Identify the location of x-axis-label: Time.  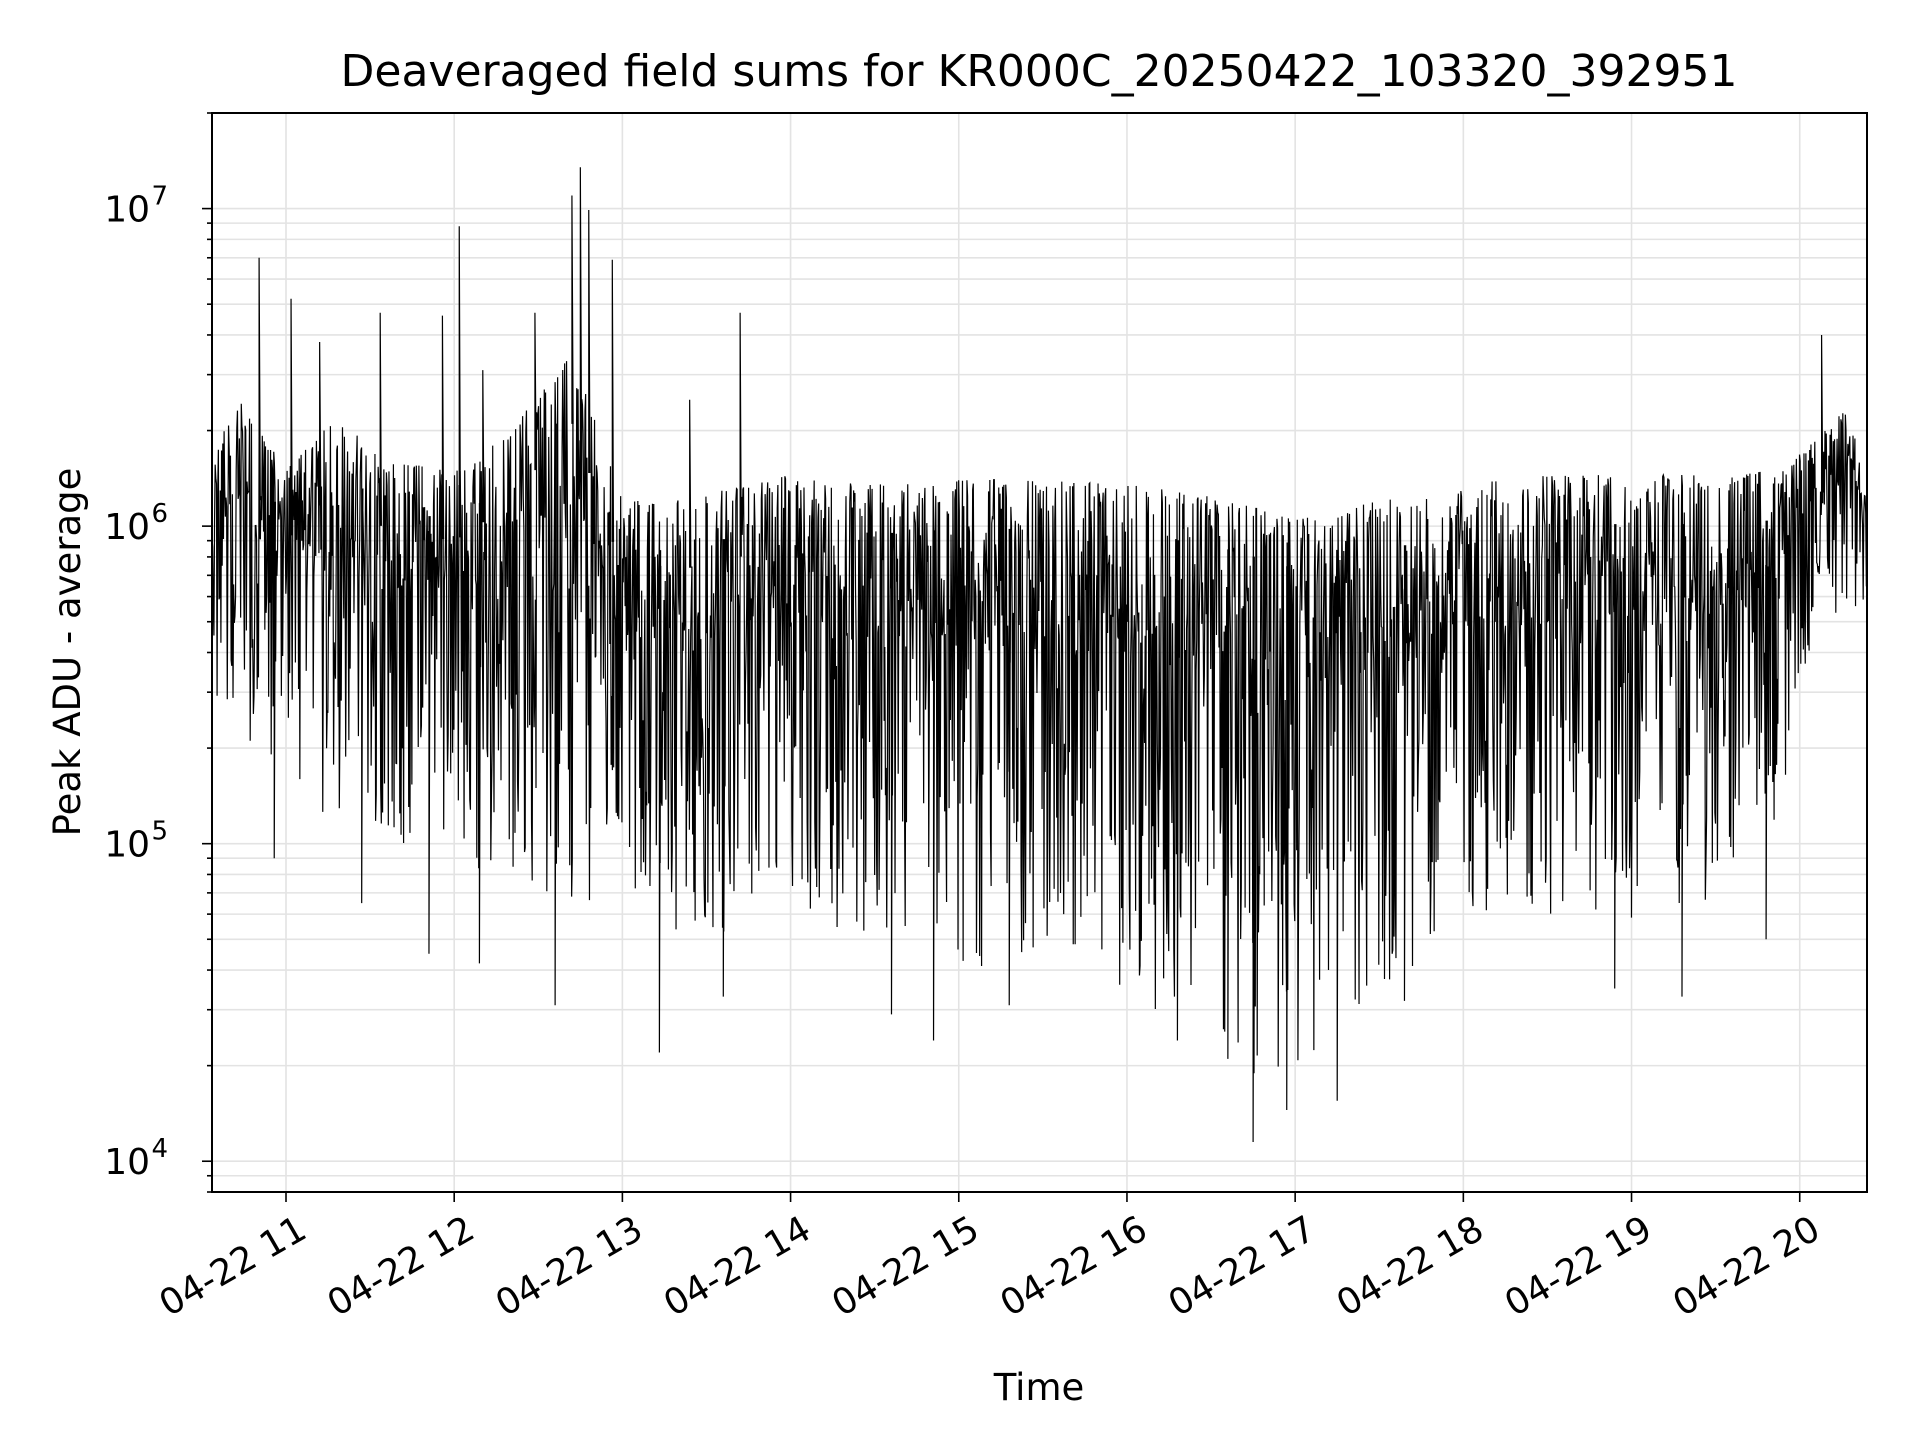
(1039, 1387).